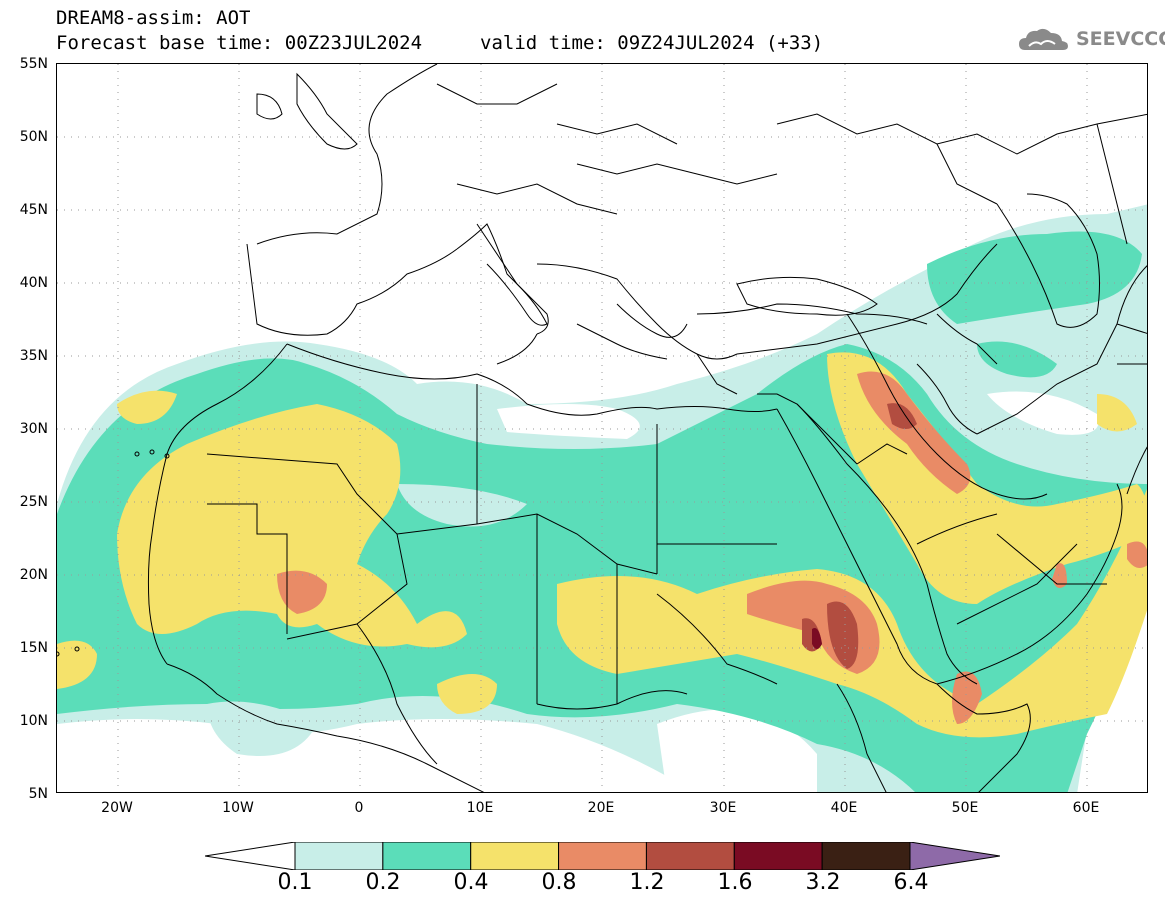 The width and height of the screenshot is (1165, 905). Describe the element at coordinates (33, 283) in the screenshot. I see `lat-label-40n: 40N` at that location.